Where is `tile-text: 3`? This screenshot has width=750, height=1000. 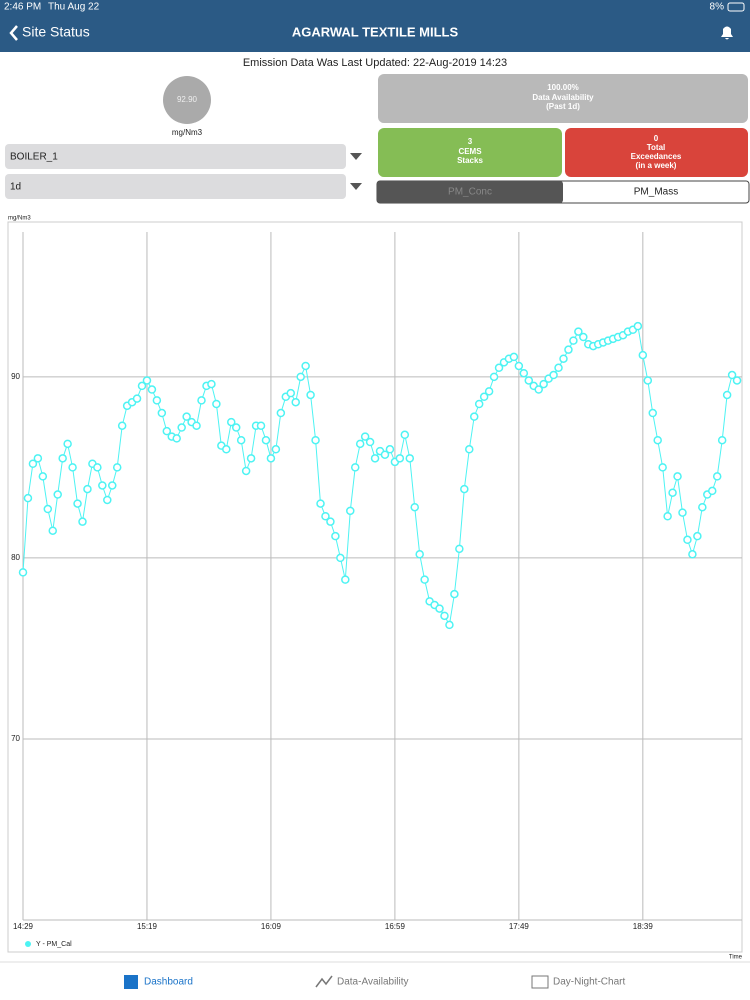
tile-text: 3 is located at coordinates (470, 141).